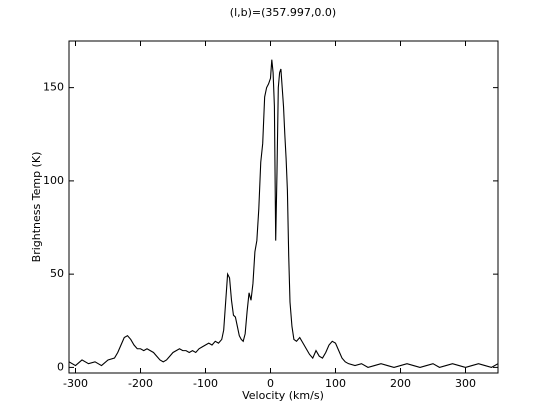 The width and height of the screenshot is (554, 419). I want to click on y-axis-label: Brightness Temp (K), so click(36, 207).